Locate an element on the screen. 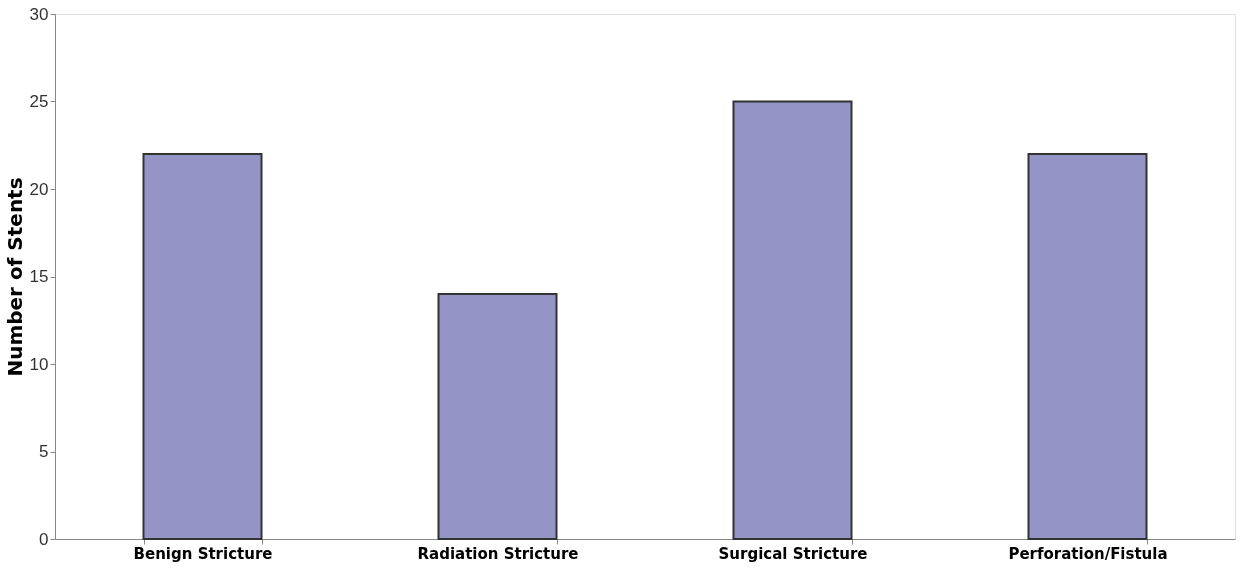 The image size is (1247, 574). x-tick-label: Radiation Stricture is located at coordinates (498, 553).